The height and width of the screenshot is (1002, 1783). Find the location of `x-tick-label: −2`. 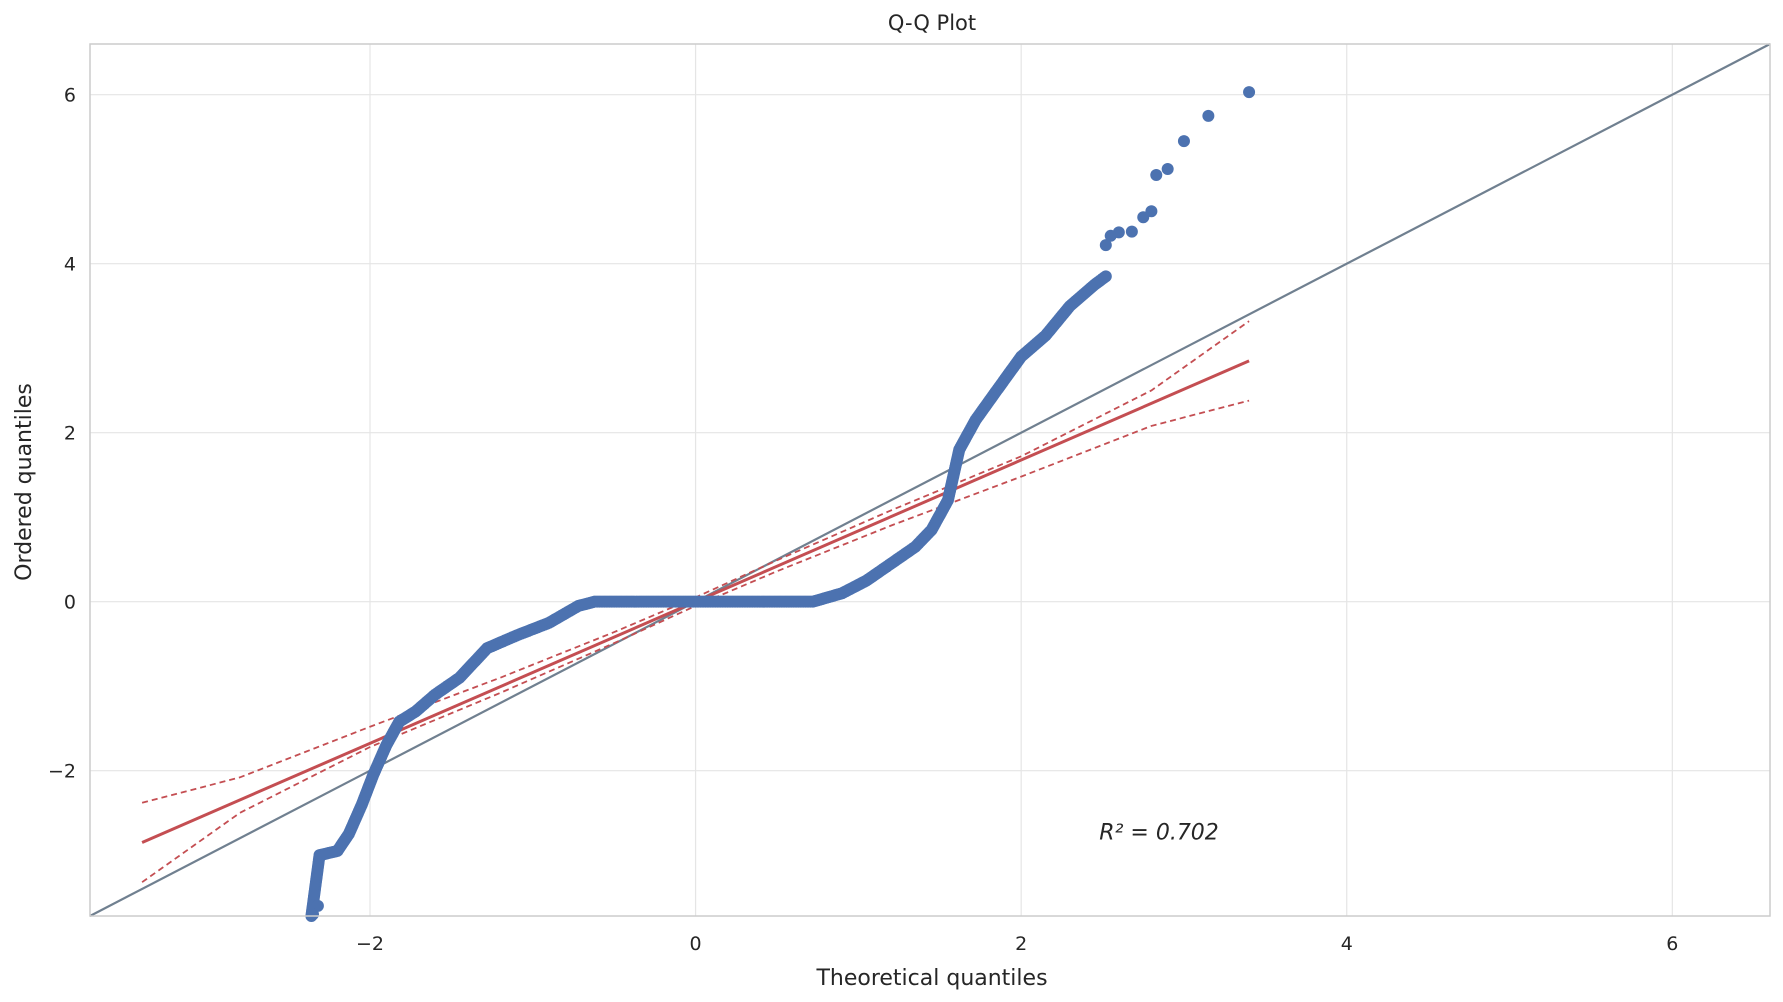

x-tick-label: −2 is located at coordinates (370, 944).